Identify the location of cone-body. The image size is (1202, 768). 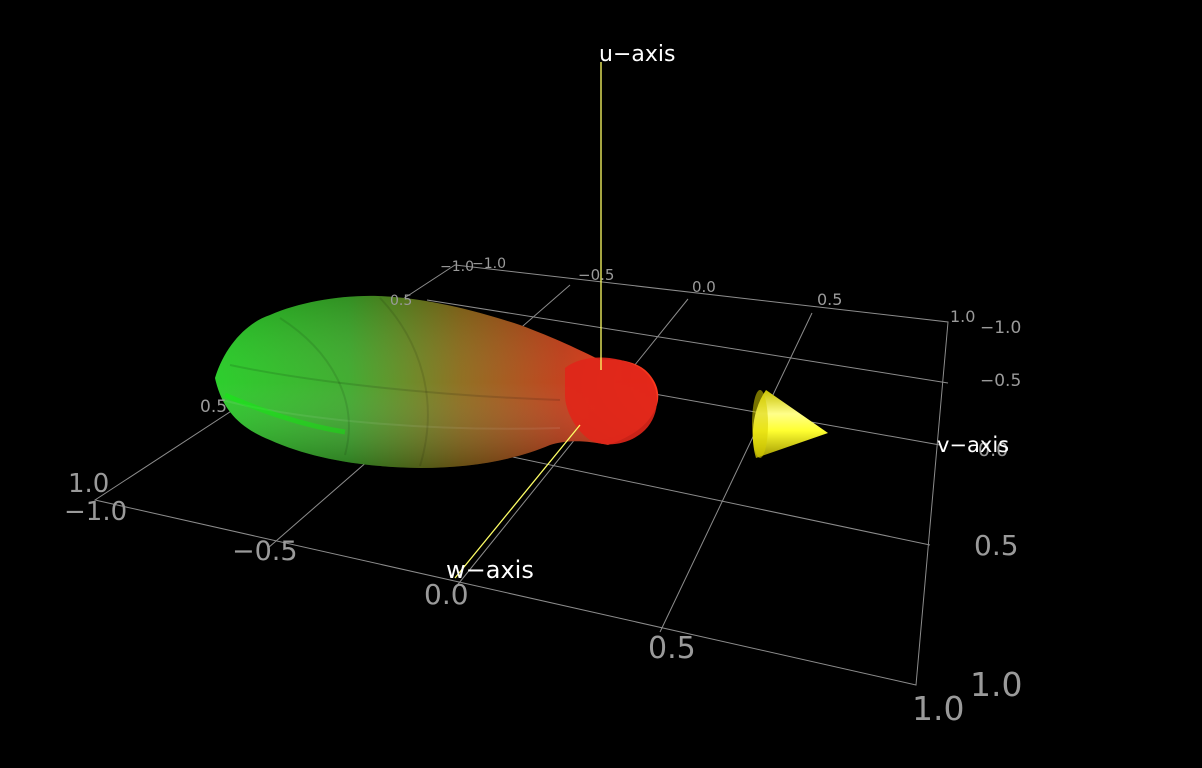
(790, 424).